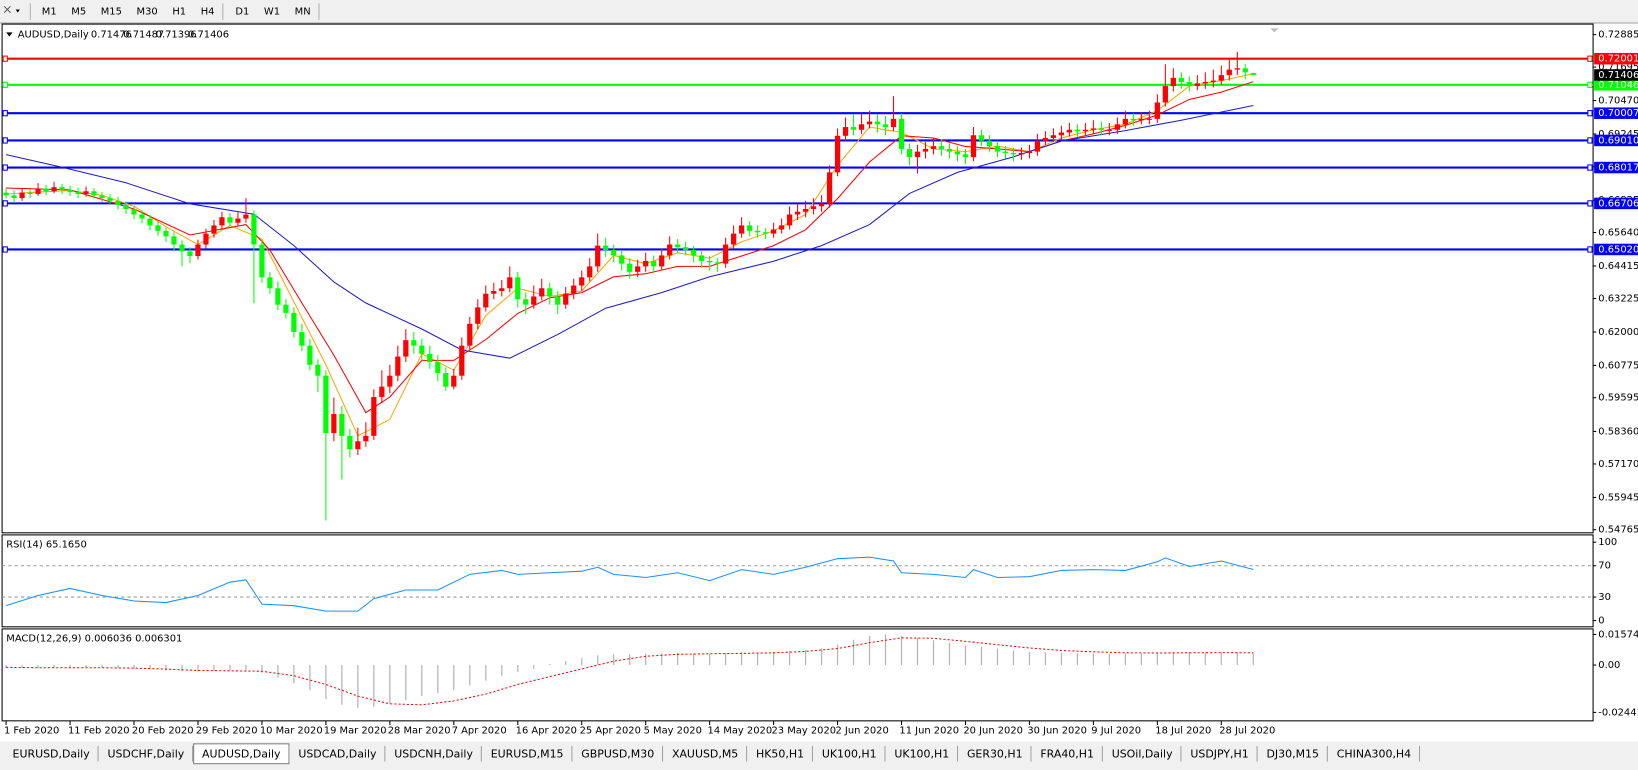 The image size is (1638, 770). I want to click on tab-label: FRA40,H1, so click(1067, 753).